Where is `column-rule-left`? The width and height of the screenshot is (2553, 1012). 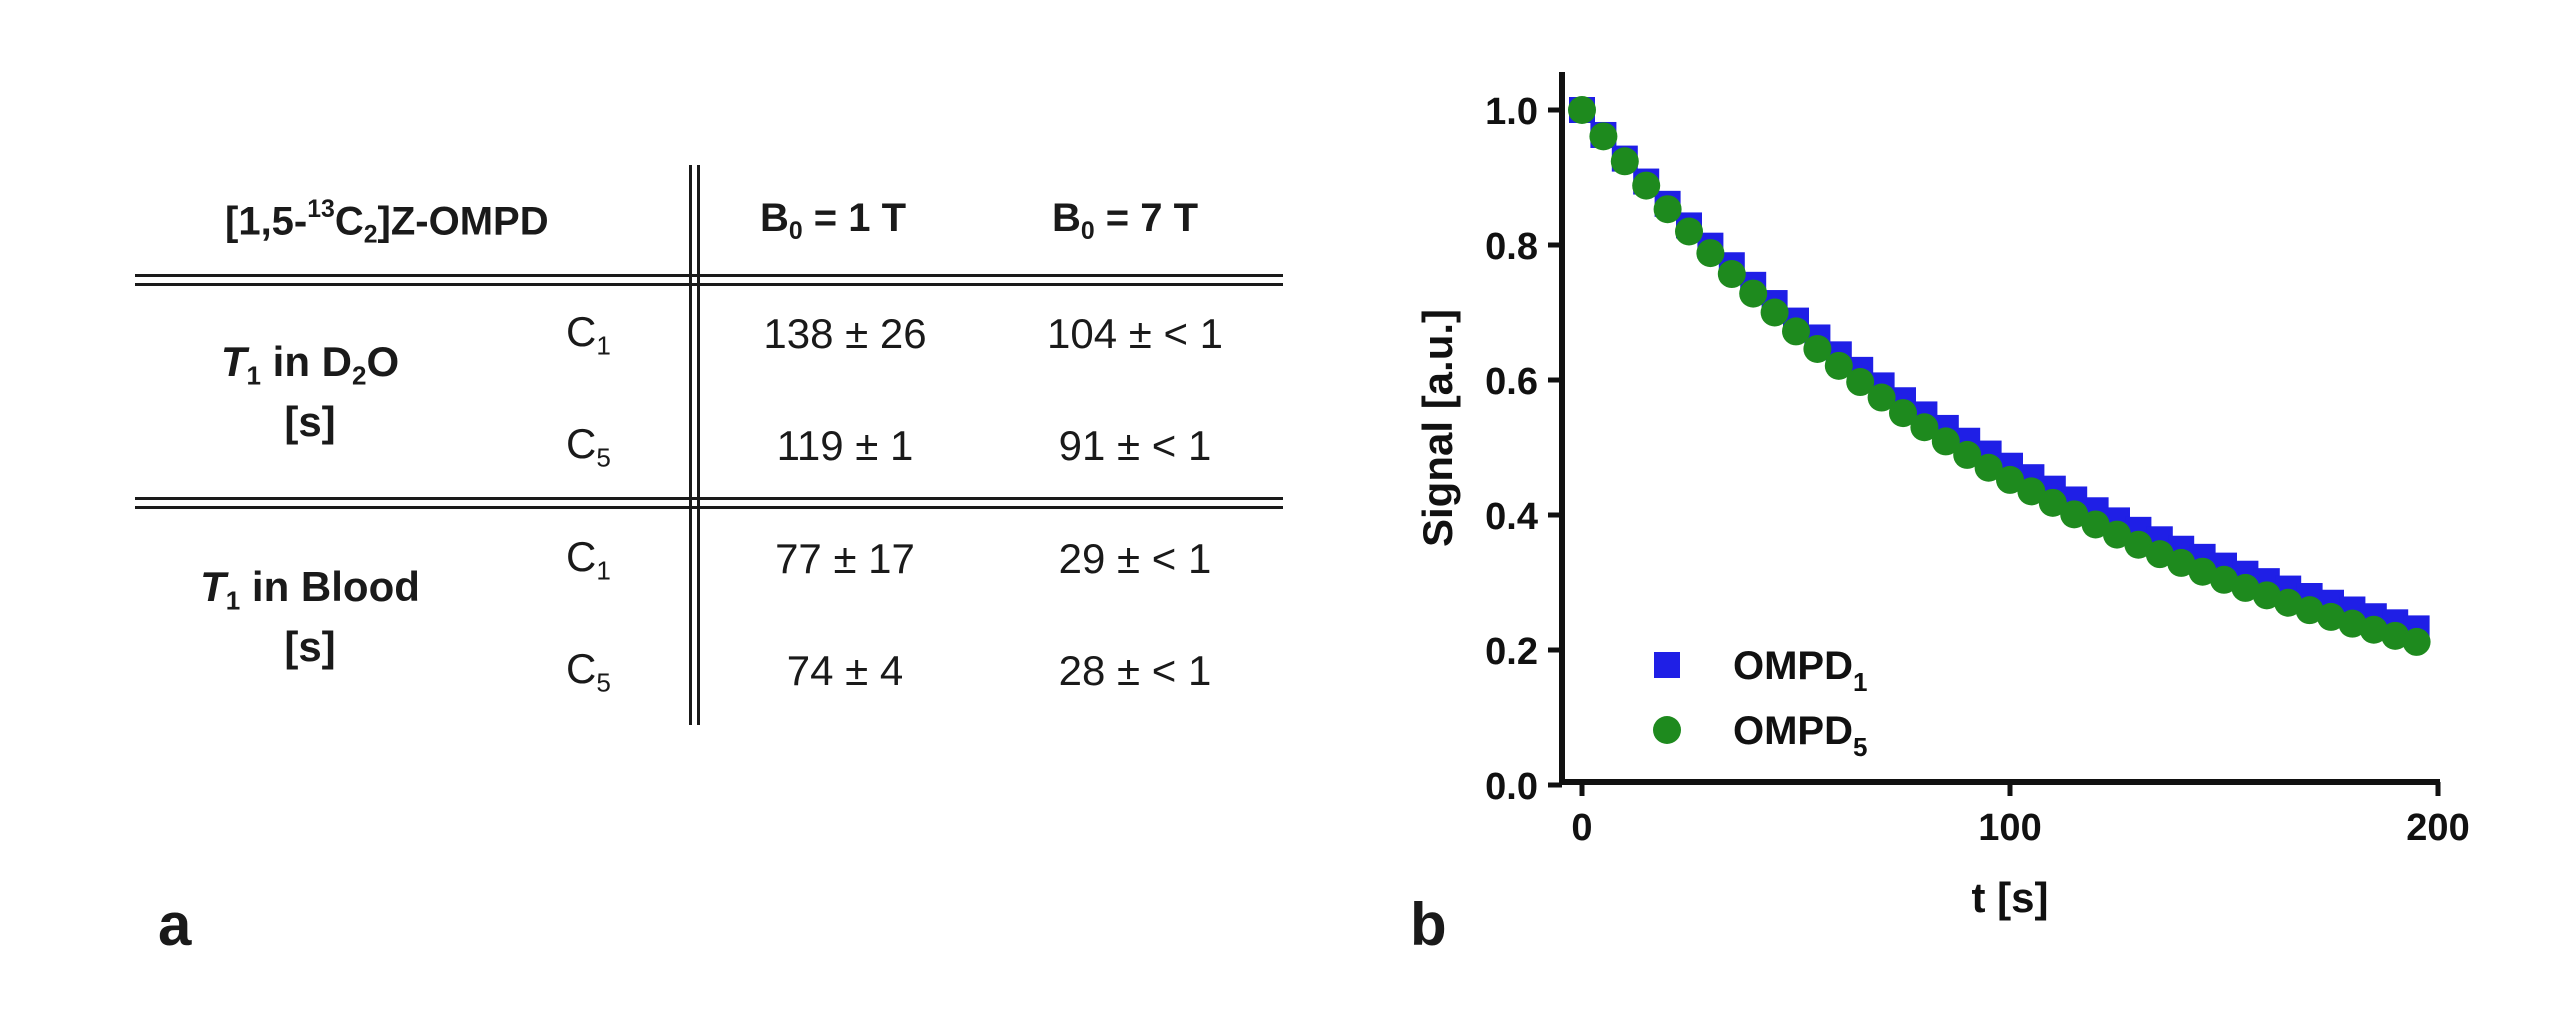
column-rule-left is located at coordinates (690, 445).